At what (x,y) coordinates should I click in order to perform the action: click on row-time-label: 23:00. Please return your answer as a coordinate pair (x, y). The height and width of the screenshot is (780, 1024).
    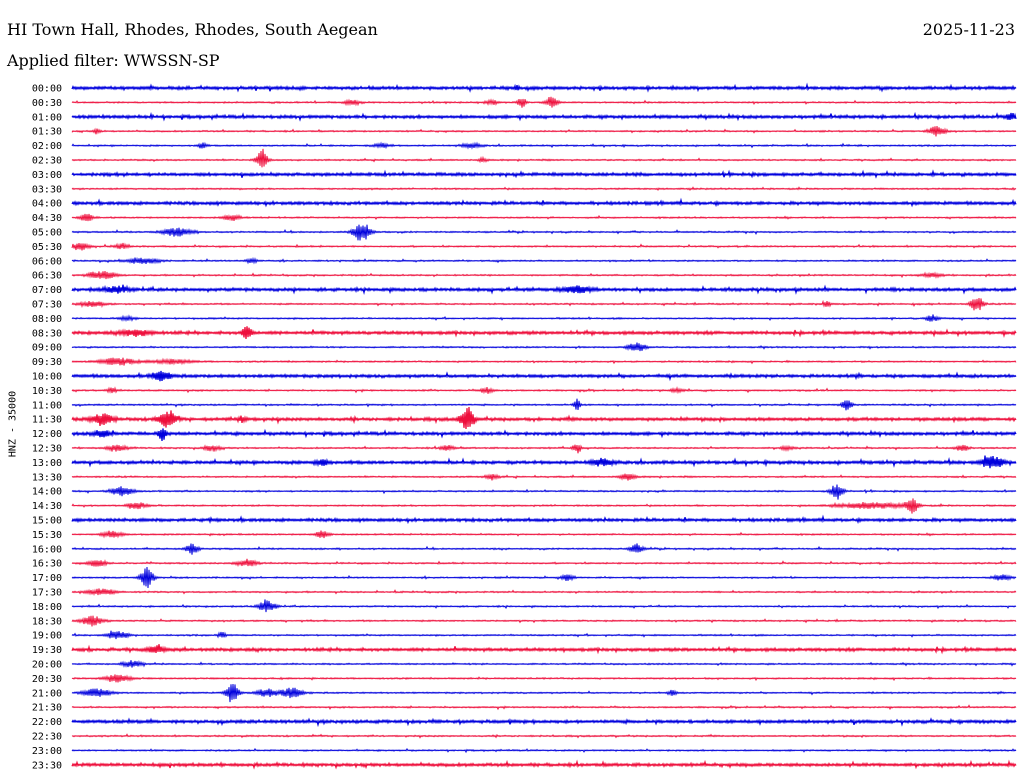
    Looking at the image, I should click on (47, 751).